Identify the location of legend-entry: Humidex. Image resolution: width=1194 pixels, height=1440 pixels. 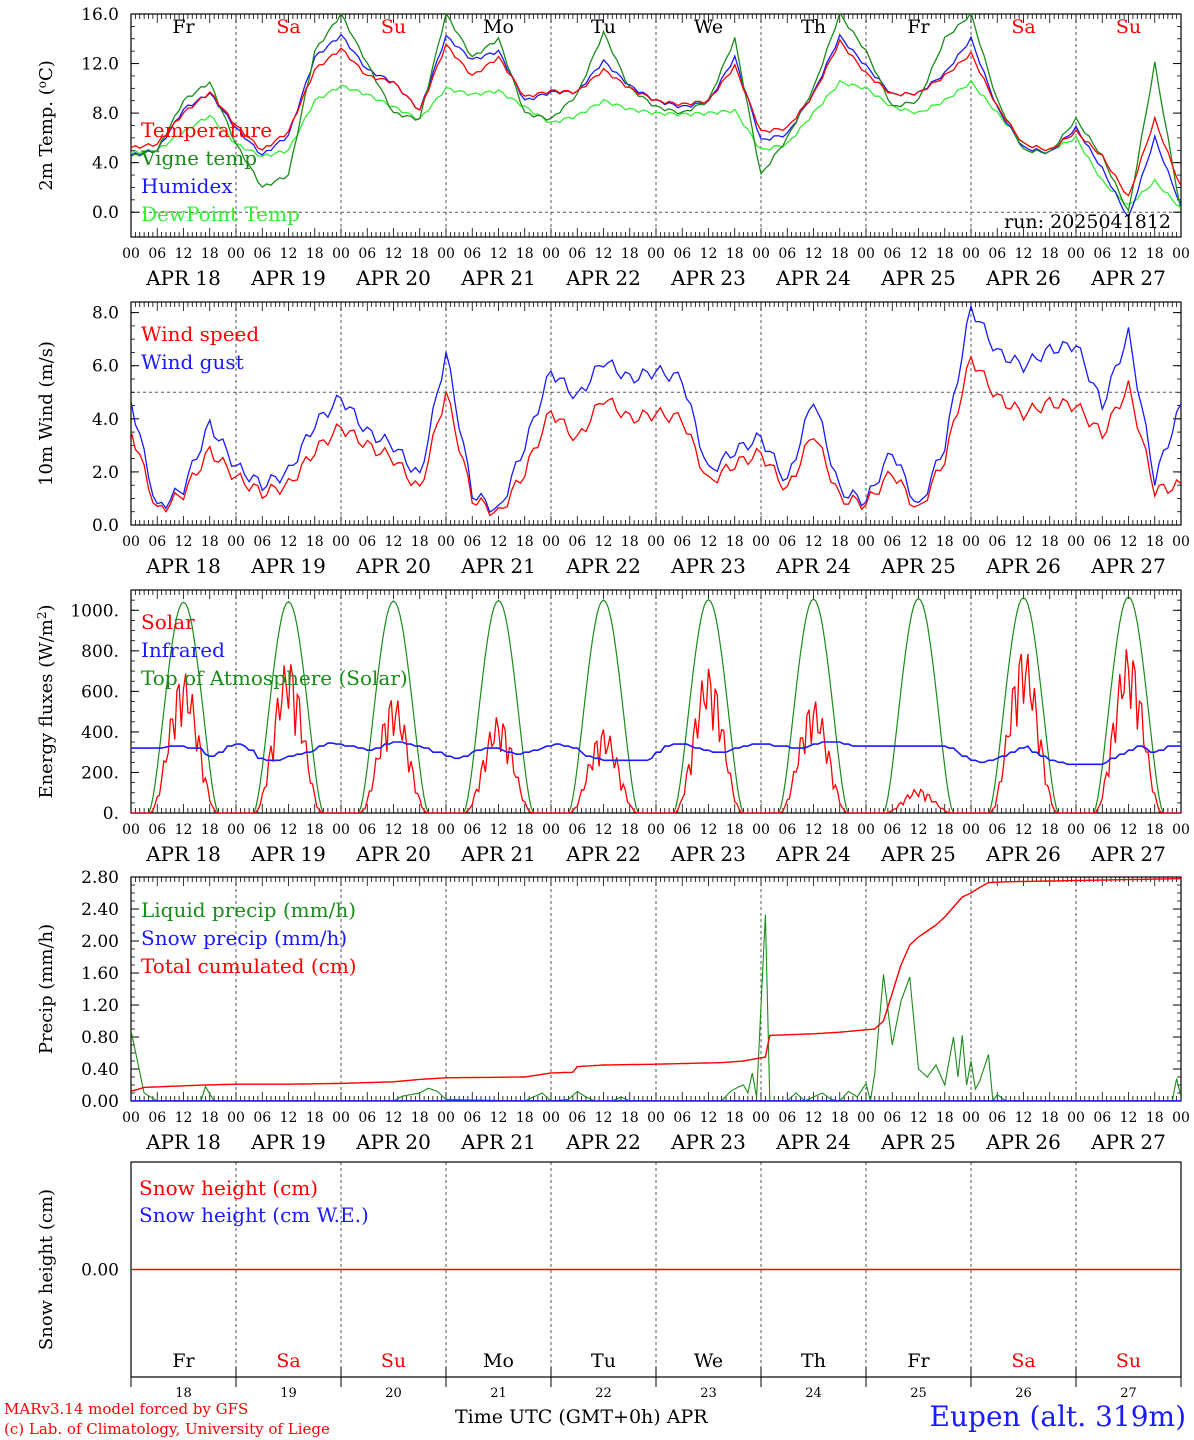
(187, 186).